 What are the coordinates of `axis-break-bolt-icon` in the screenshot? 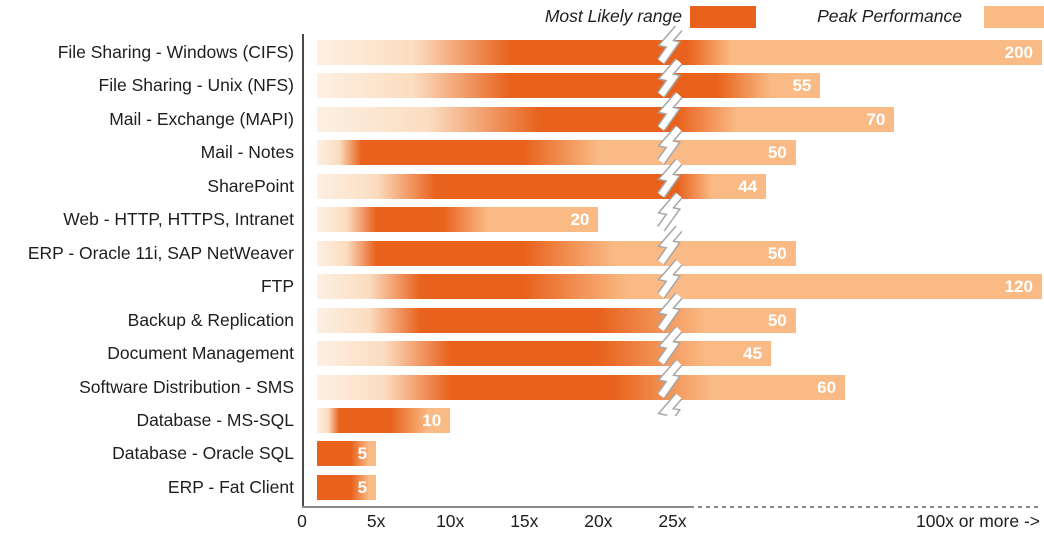 It's located at (670, 221).